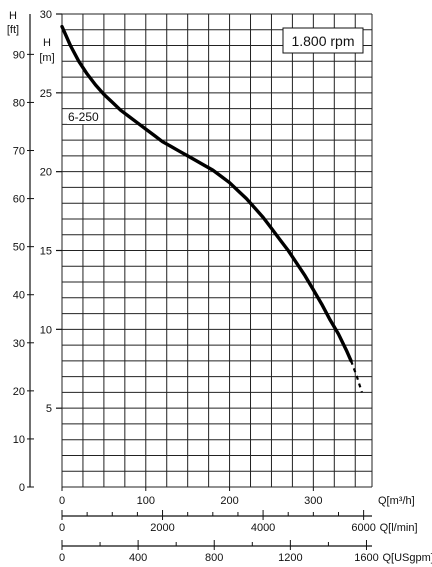 The height and width of the screenshot is (567, 432). What do you see at coordinates (13, 30) in the screenshot?
I see `ft-axis-unit: [ft]` at bounding box center [13, 30].